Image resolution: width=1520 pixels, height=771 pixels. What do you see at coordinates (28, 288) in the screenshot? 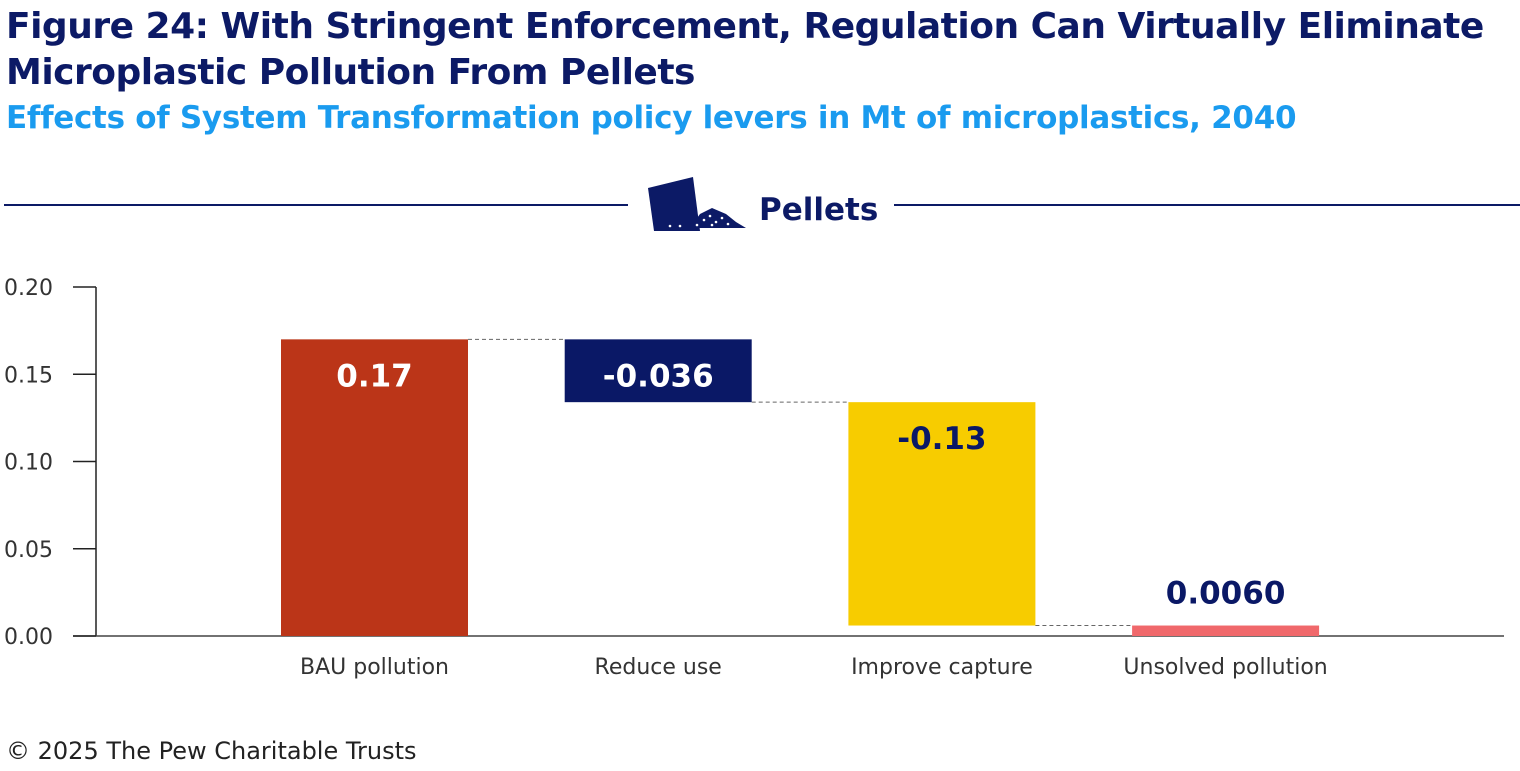
I see `y-tick-label: 0.20` at bounding box center [28, 288].